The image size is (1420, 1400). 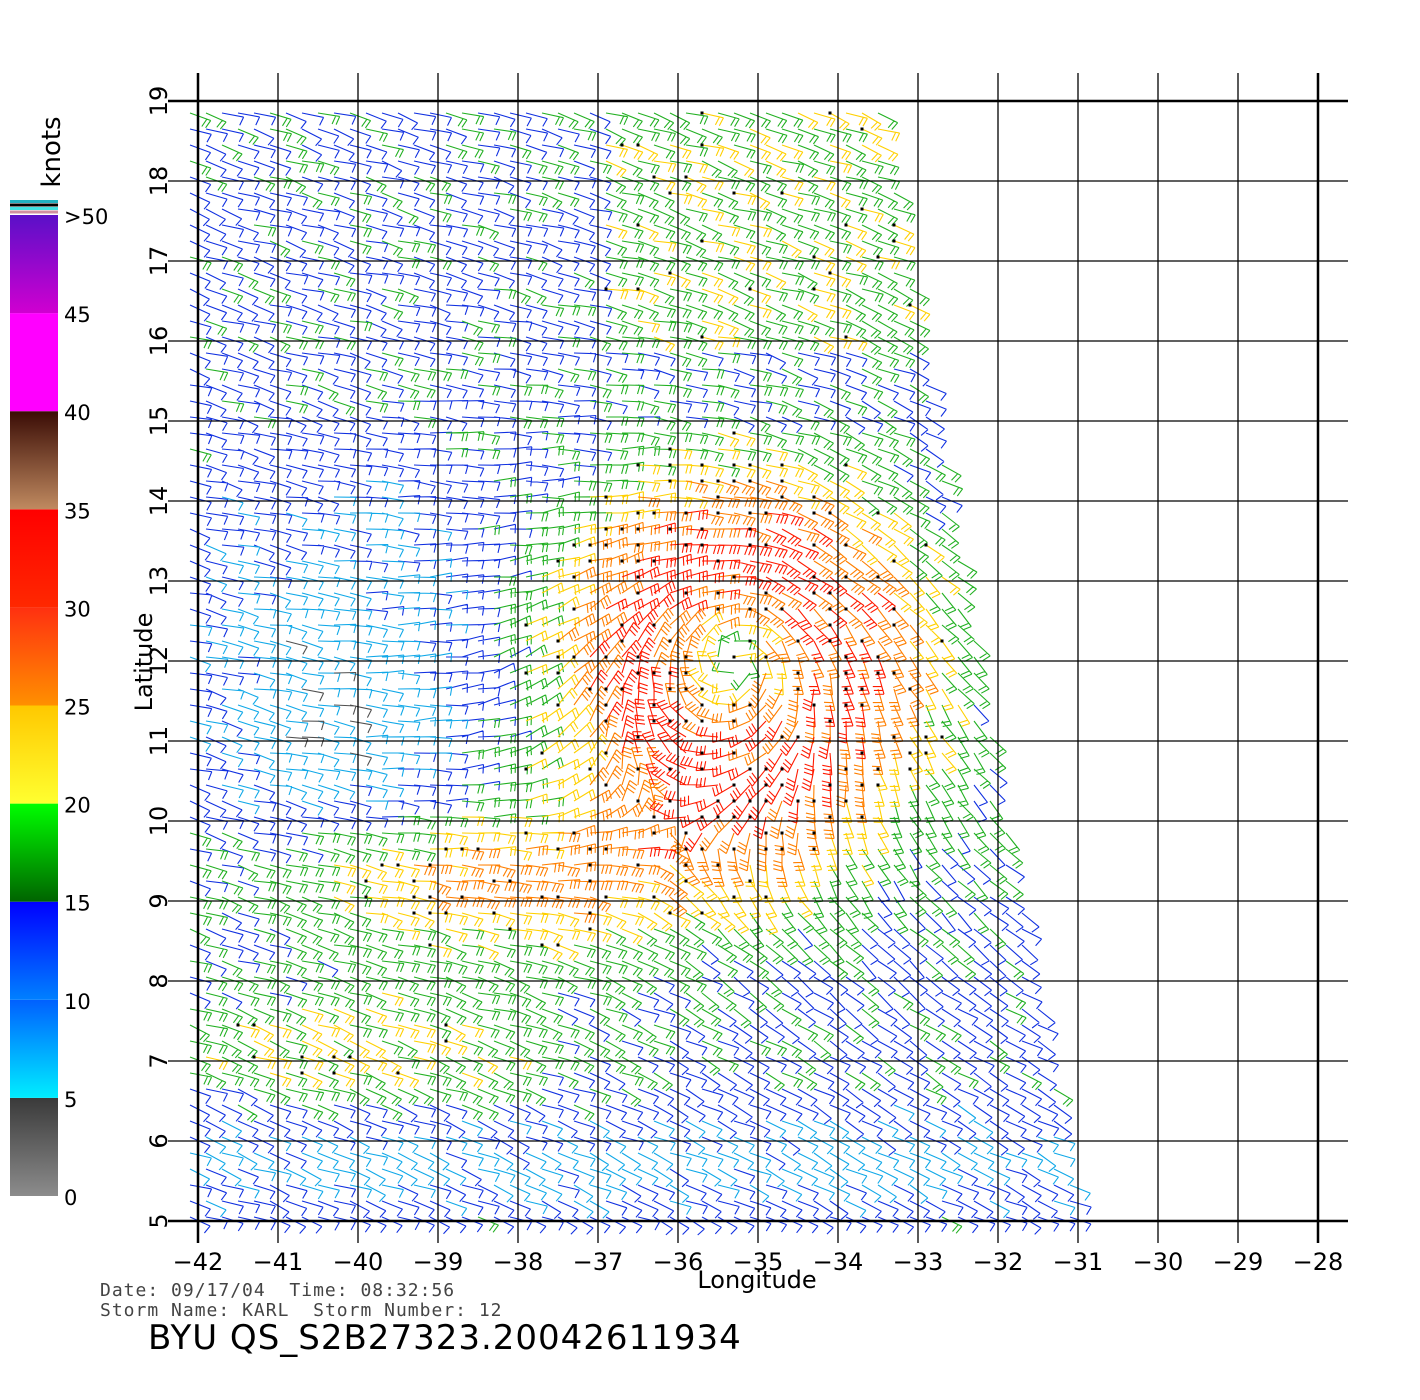 What do you see at coordinates (998, 1262) in the screenshot?
I see `x-tick-label: −32` at bounding box center [998, 1262].